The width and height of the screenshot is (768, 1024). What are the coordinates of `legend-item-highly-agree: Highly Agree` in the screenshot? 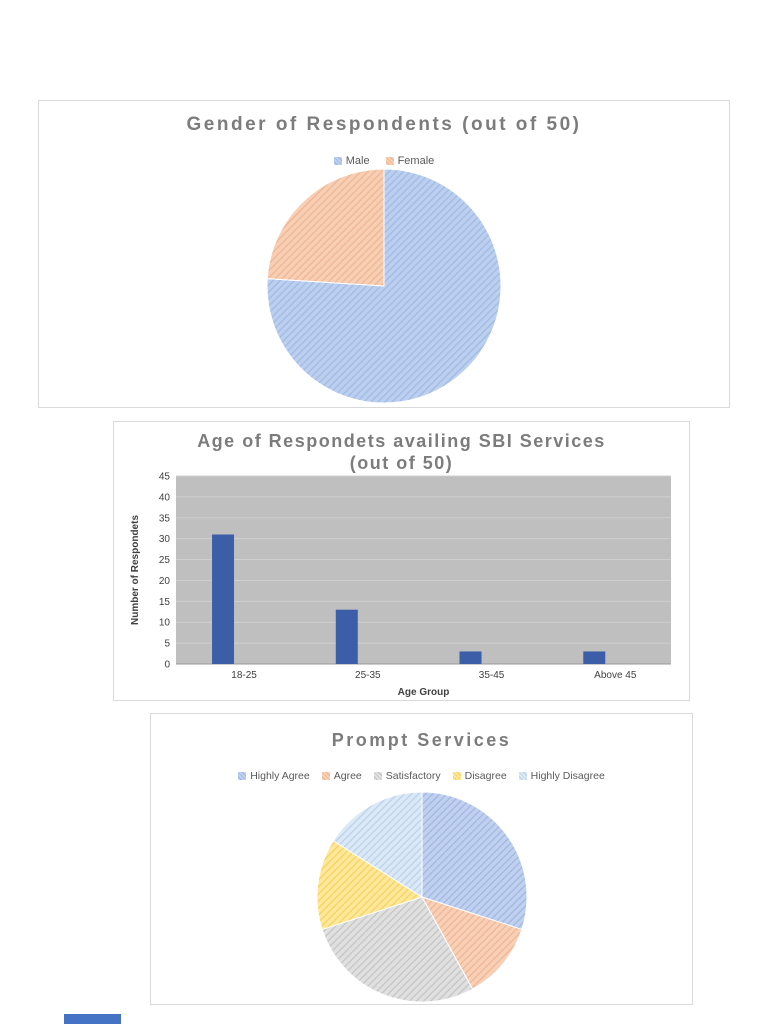 It's located at (274, 776).